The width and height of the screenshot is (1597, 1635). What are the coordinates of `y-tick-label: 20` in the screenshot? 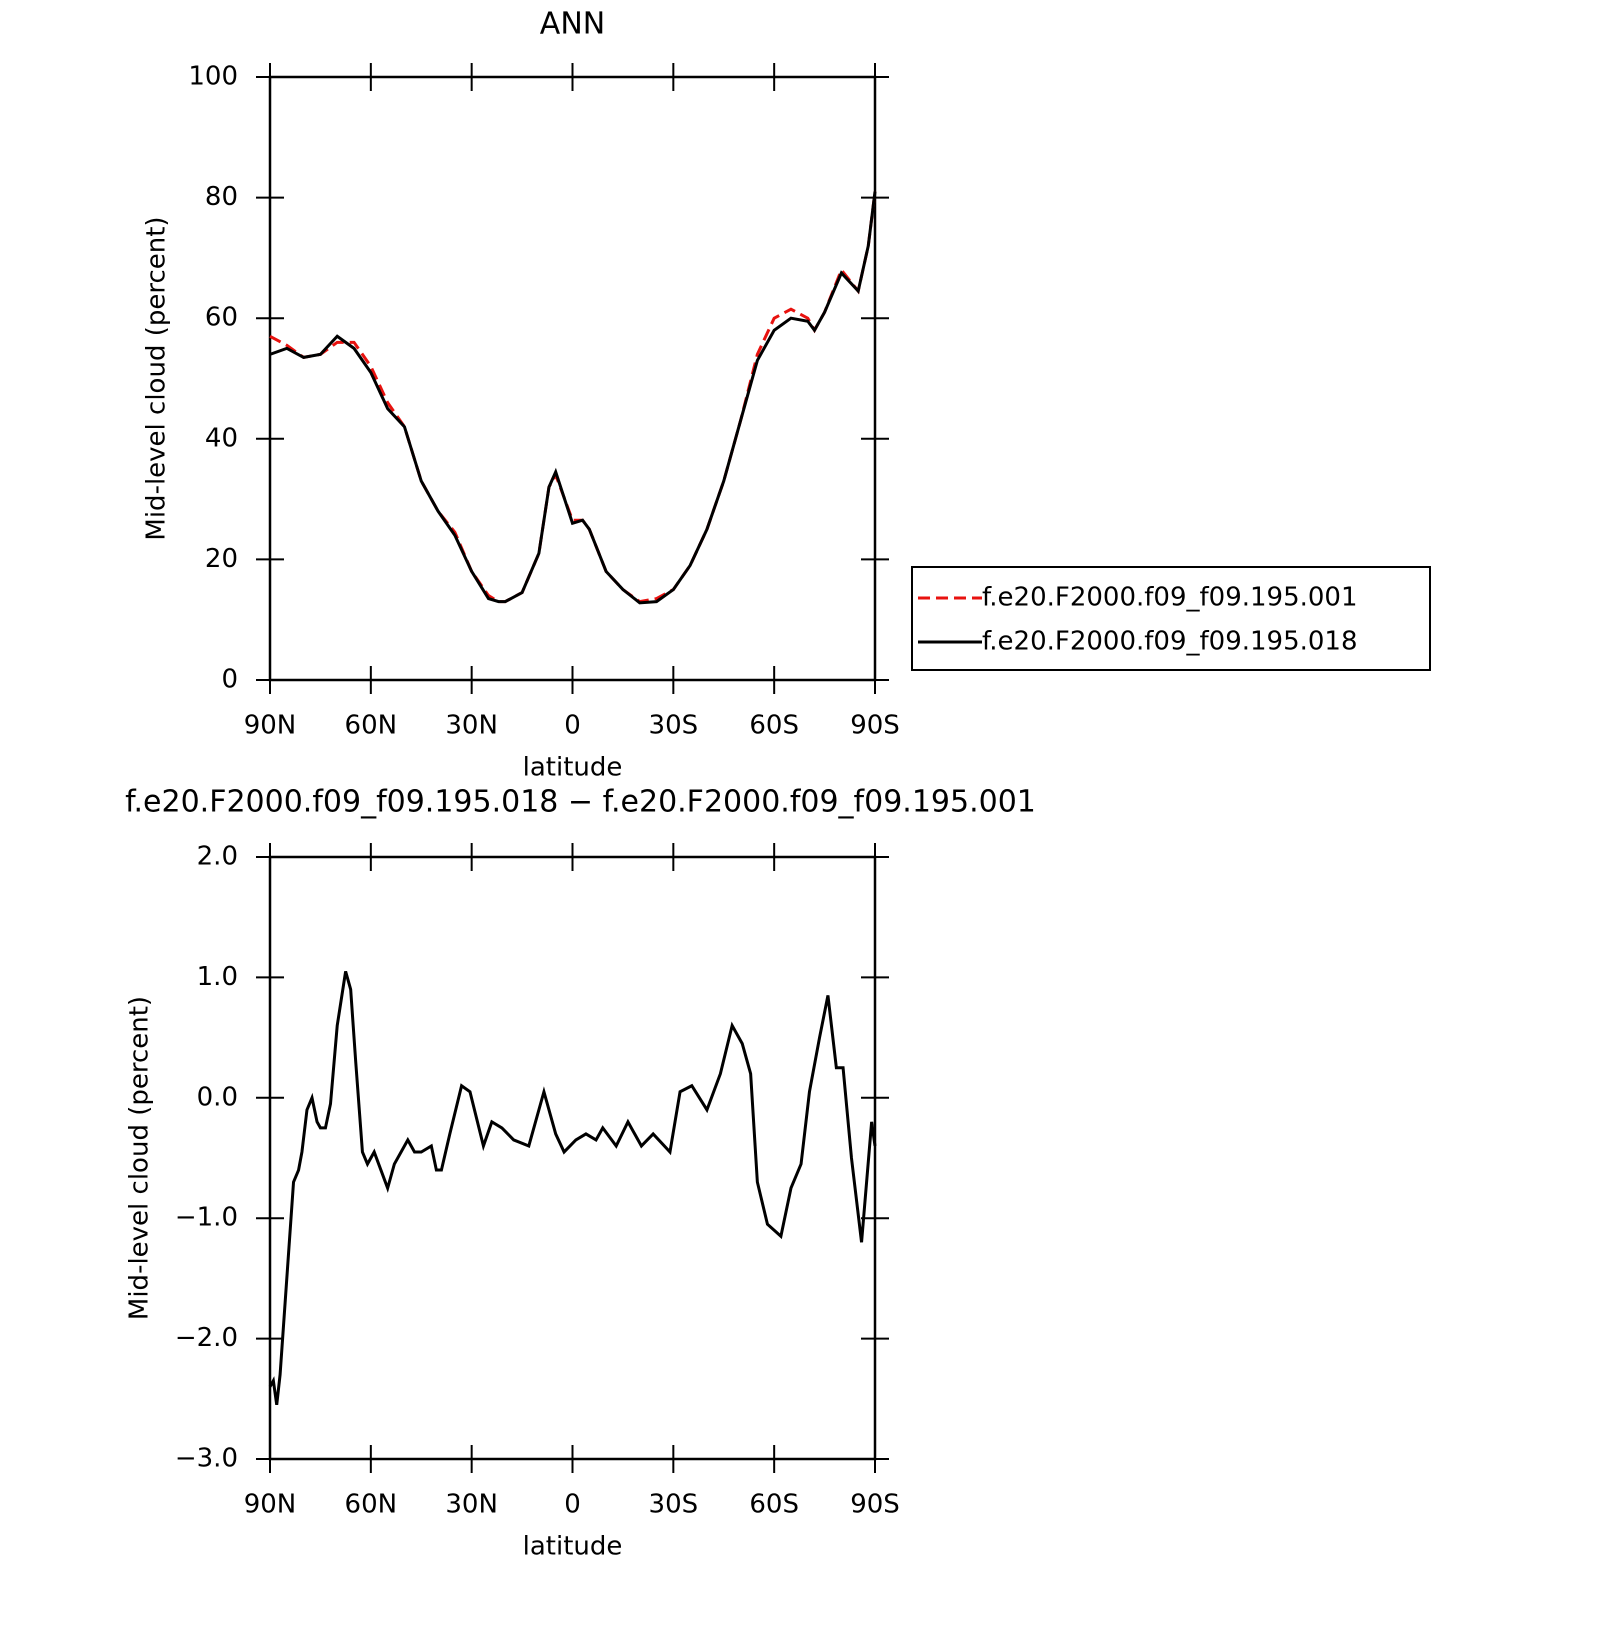 It's located at (221, 559).